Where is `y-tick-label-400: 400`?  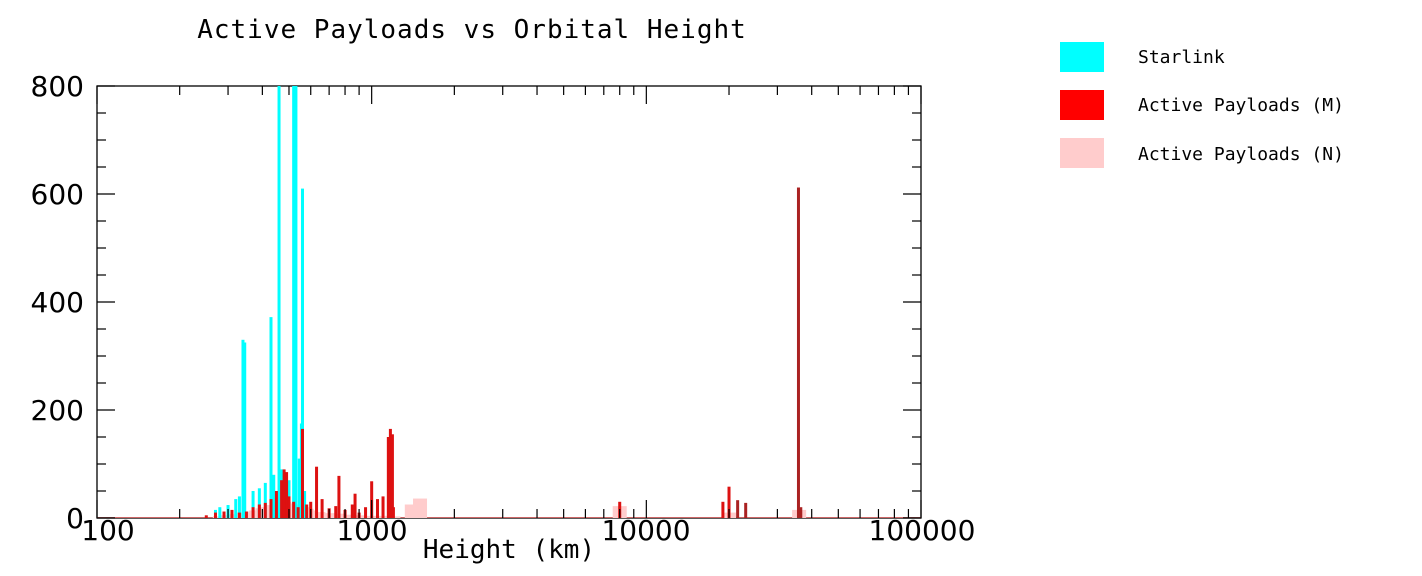
y-tick-label-400: 400 is located at coordinates (57, 302).